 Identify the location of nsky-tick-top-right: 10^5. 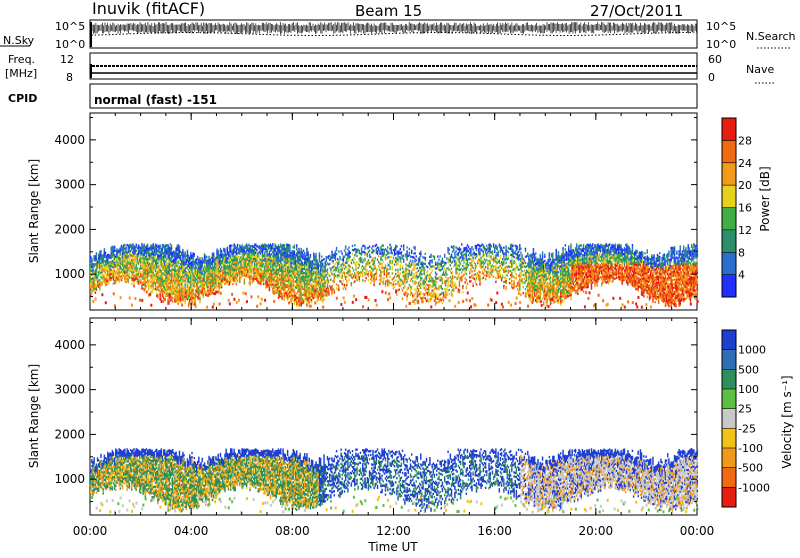
(721, 26).